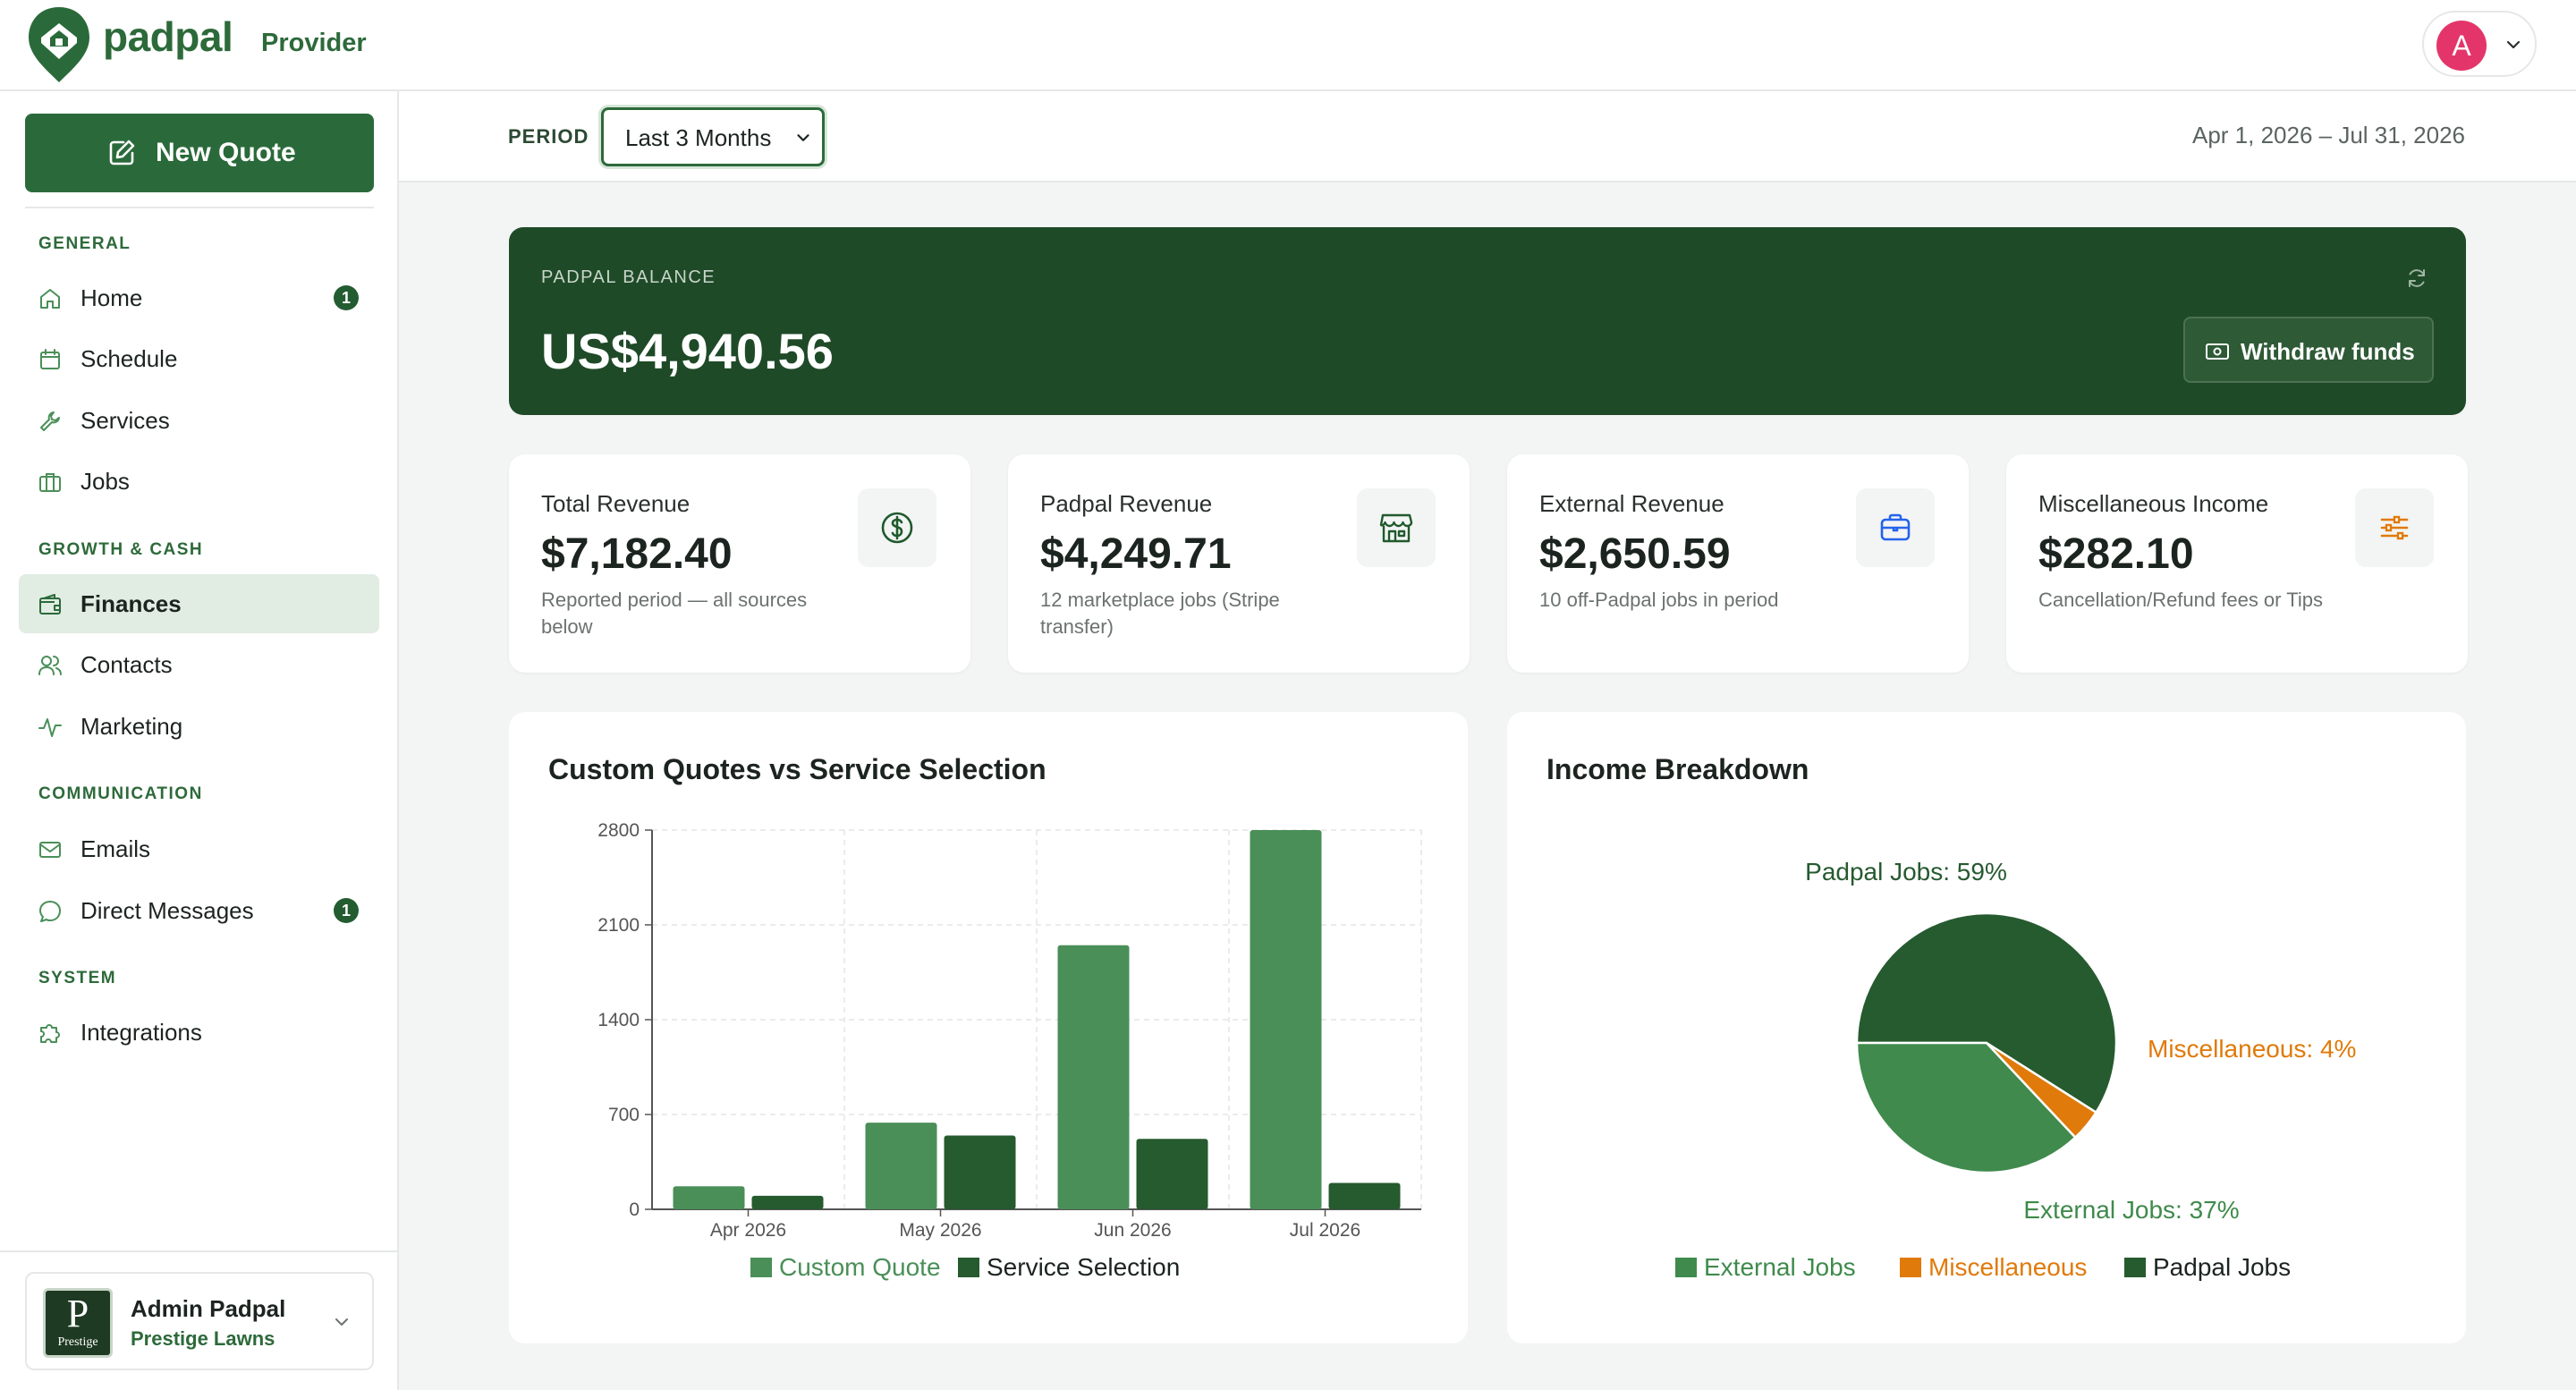 This screenshot has width=2576, height=1390. What do you see at coordinates (105, 481) in the screenshot?
I see `sidebar-item-label: Jobs` at bounding box center [105, 481].